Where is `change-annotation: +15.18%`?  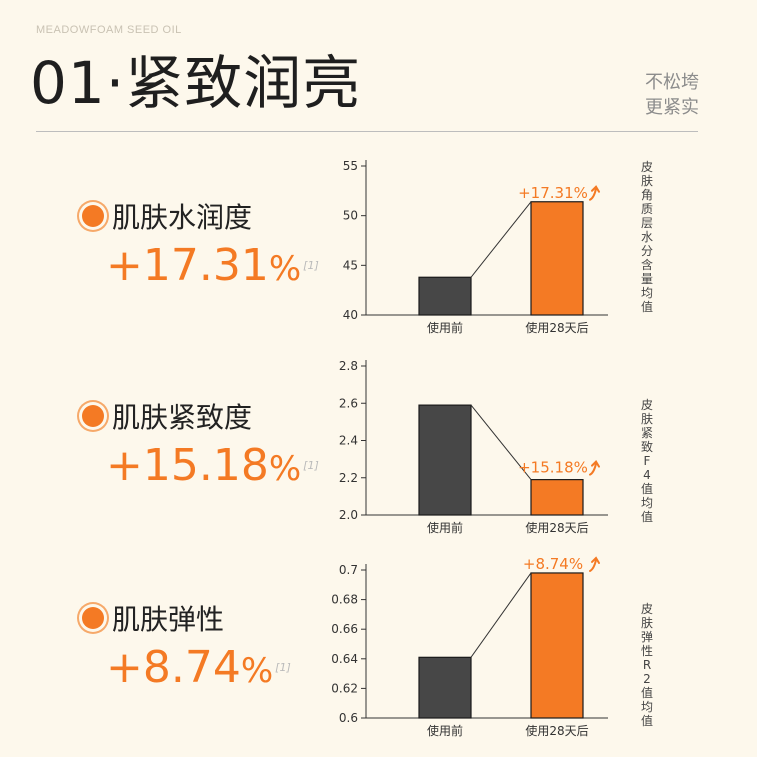
change-annotation: +15.18% is located at coordinates (553, 468).